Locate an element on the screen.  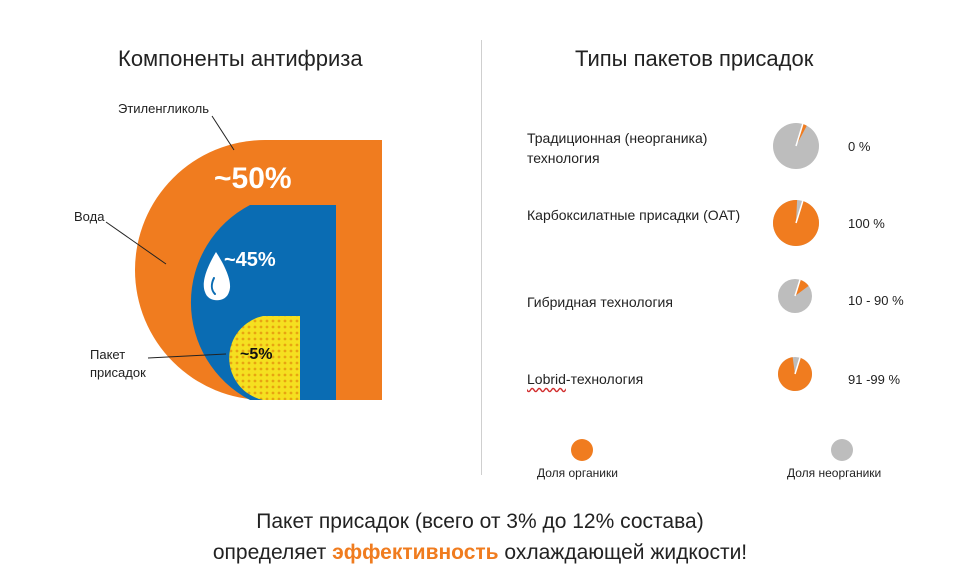
legend-inorganic-swatch is located at coordinates (842, 450).